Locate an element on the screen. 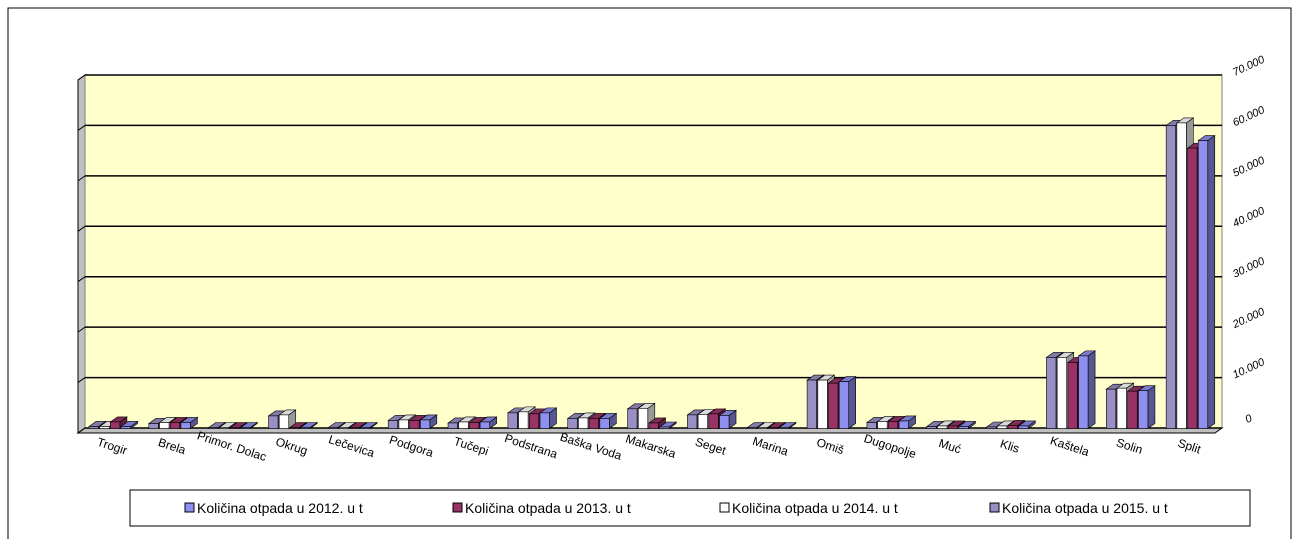 The image size is (1295, 539). legend-label: Količina otpada u 2015. u t is located at coordinates (1085, 508).